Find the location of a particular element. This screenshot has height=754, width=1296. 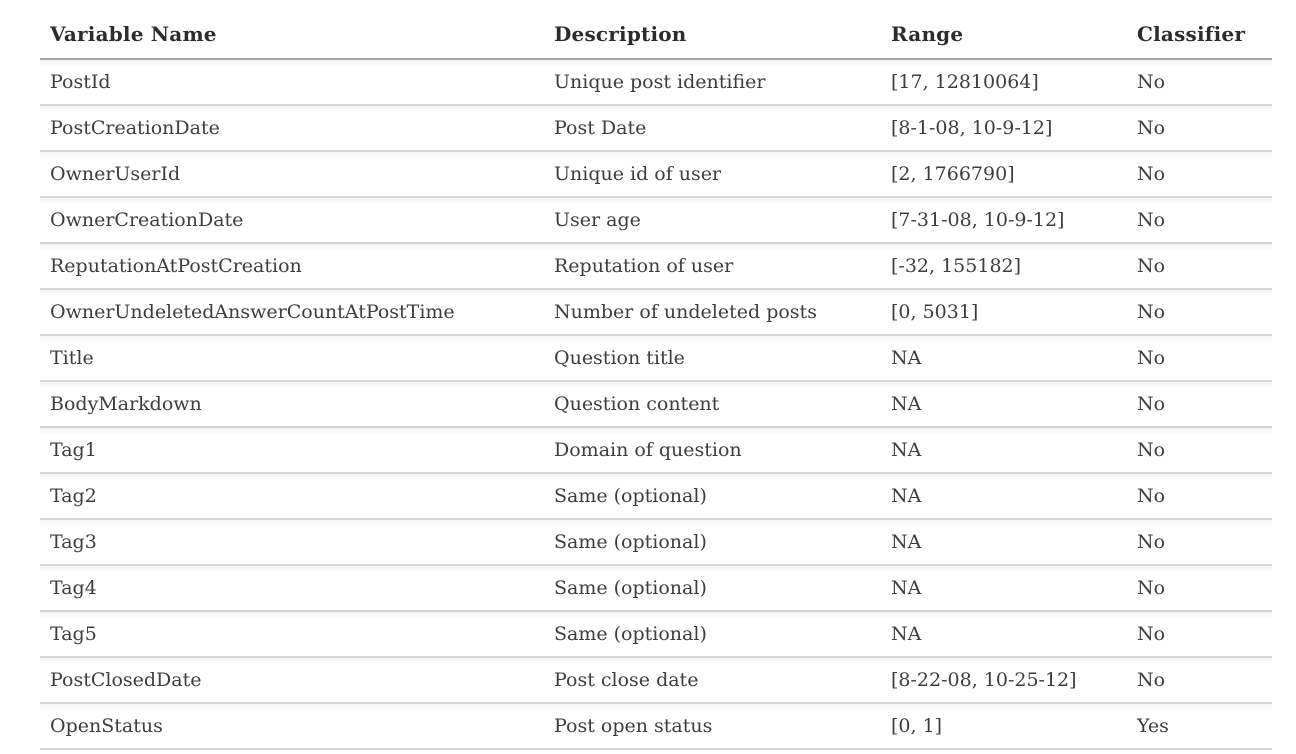

cell-variable-name: OwnerUndeletedAnswerCountAtPostTime is located at coordinates (292, 312).